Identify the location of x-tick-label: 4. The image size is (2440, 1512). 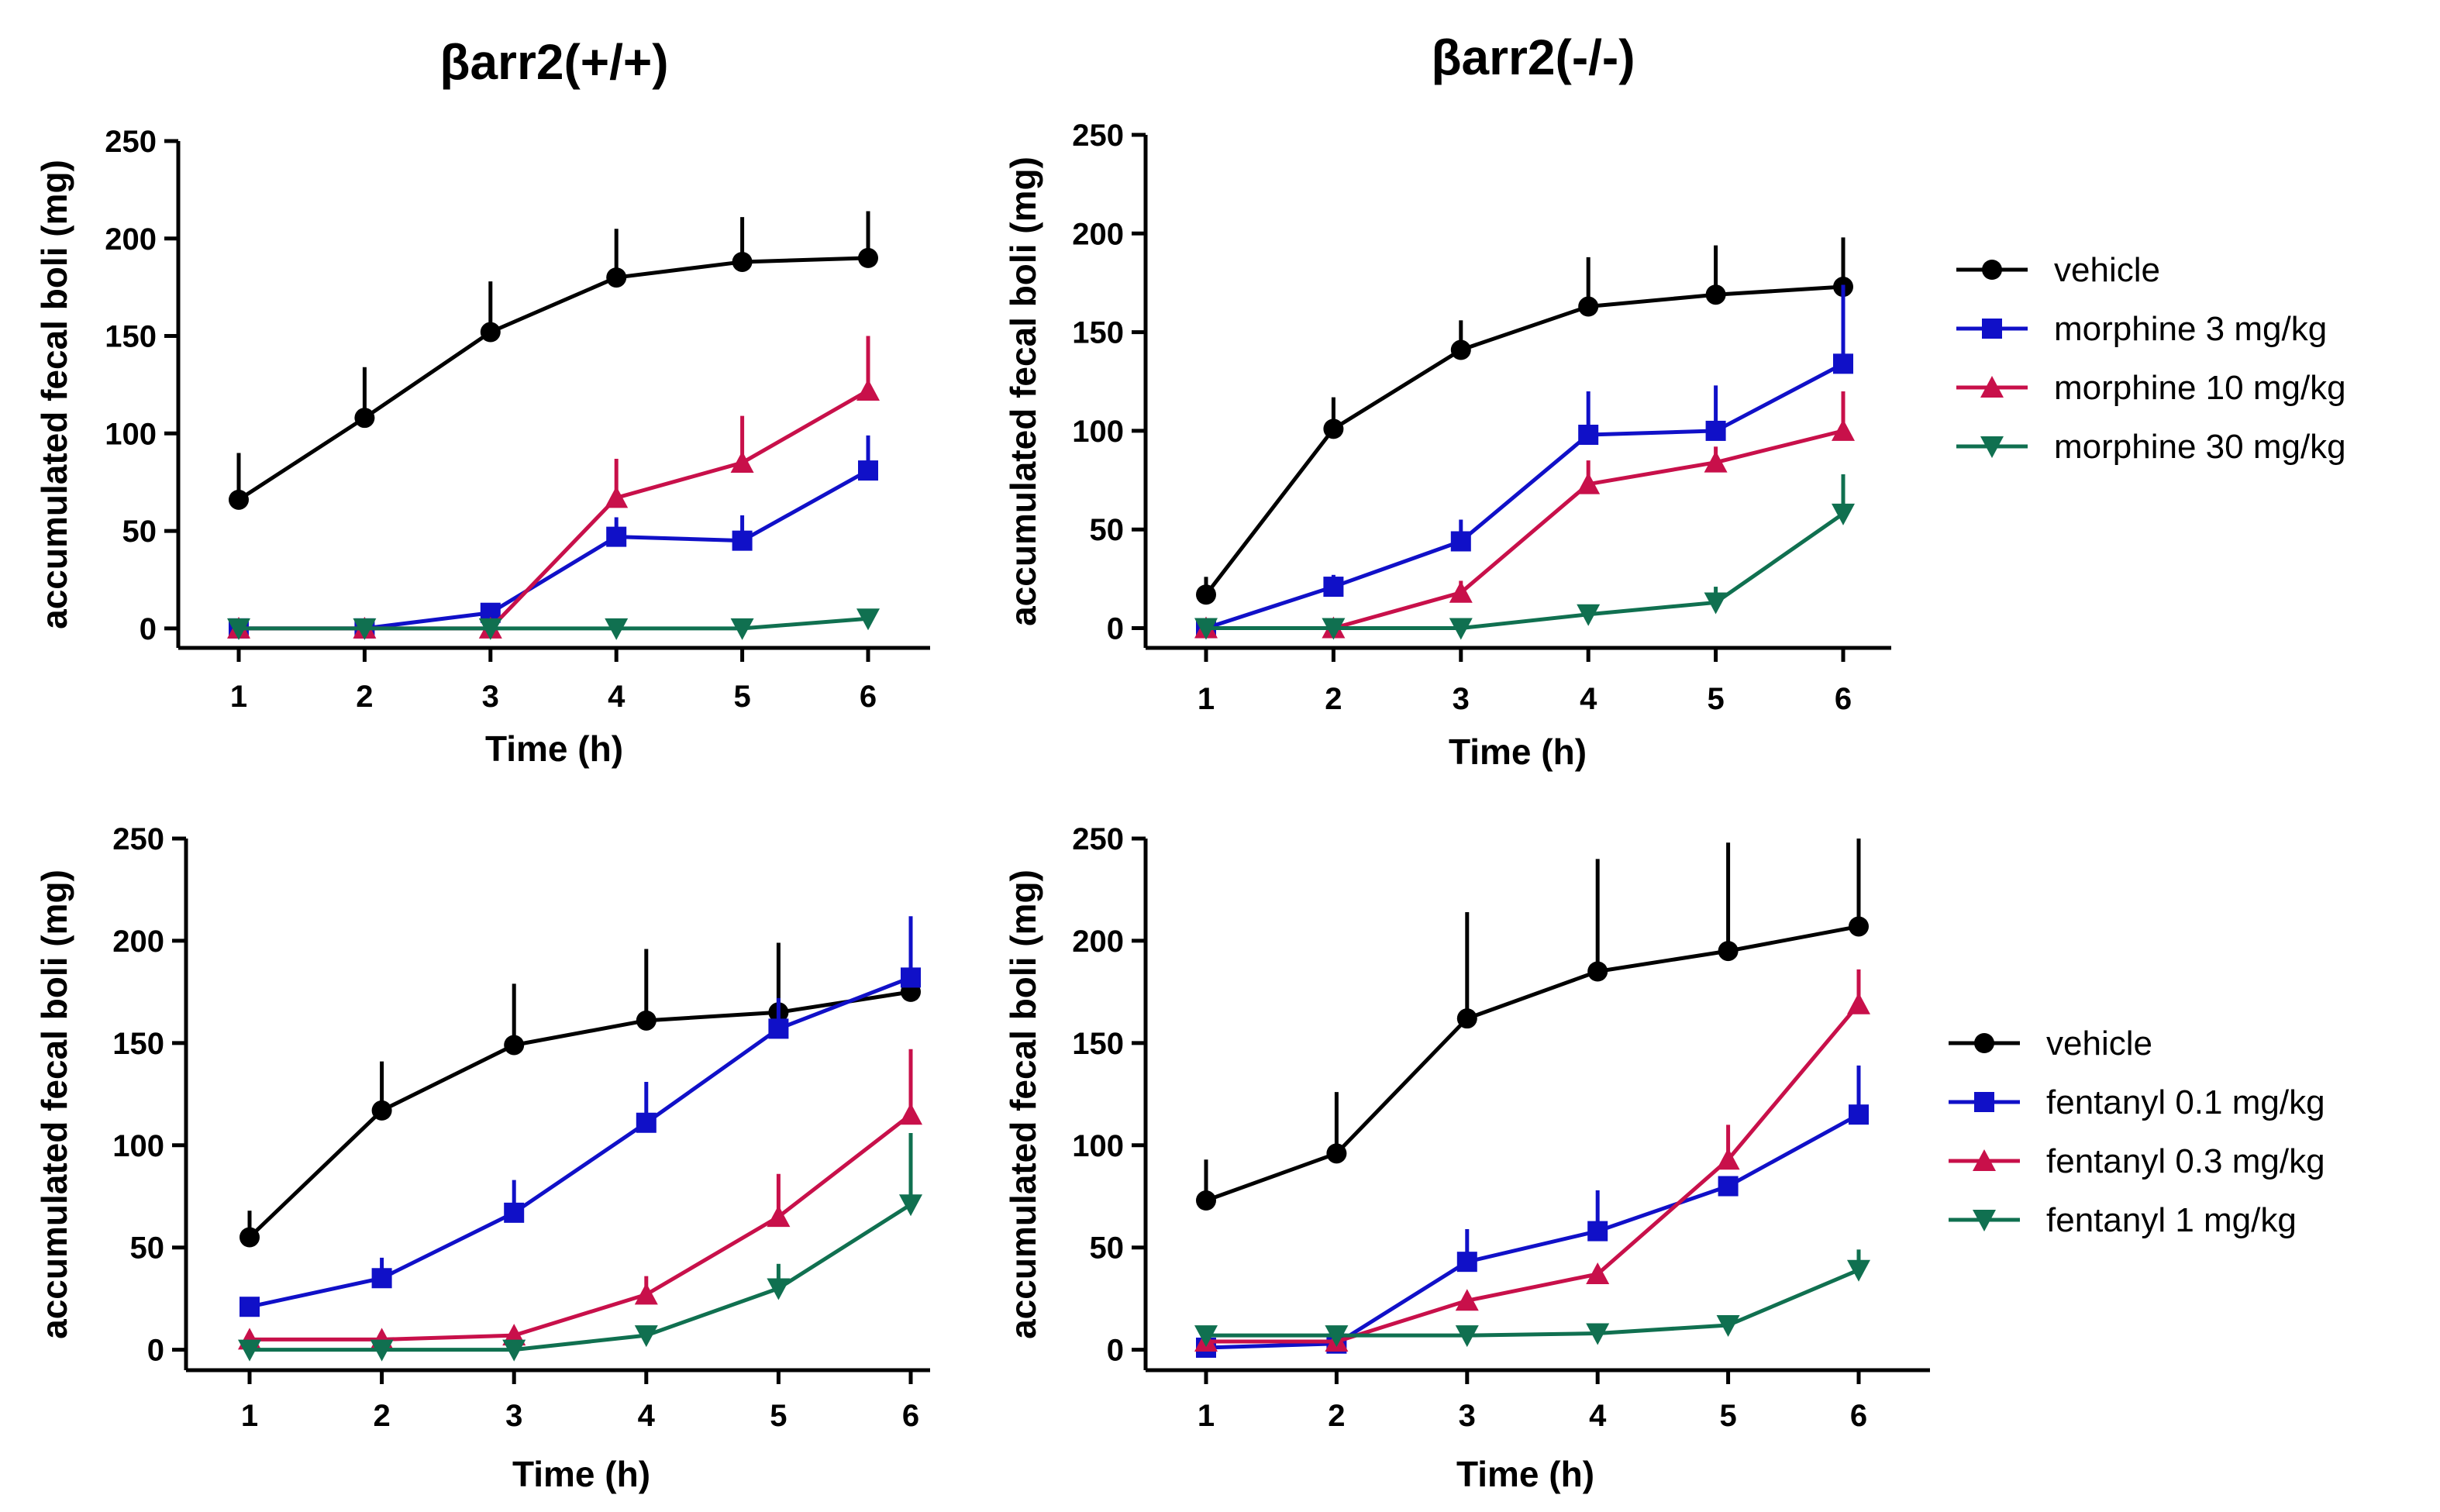
(617, 697).